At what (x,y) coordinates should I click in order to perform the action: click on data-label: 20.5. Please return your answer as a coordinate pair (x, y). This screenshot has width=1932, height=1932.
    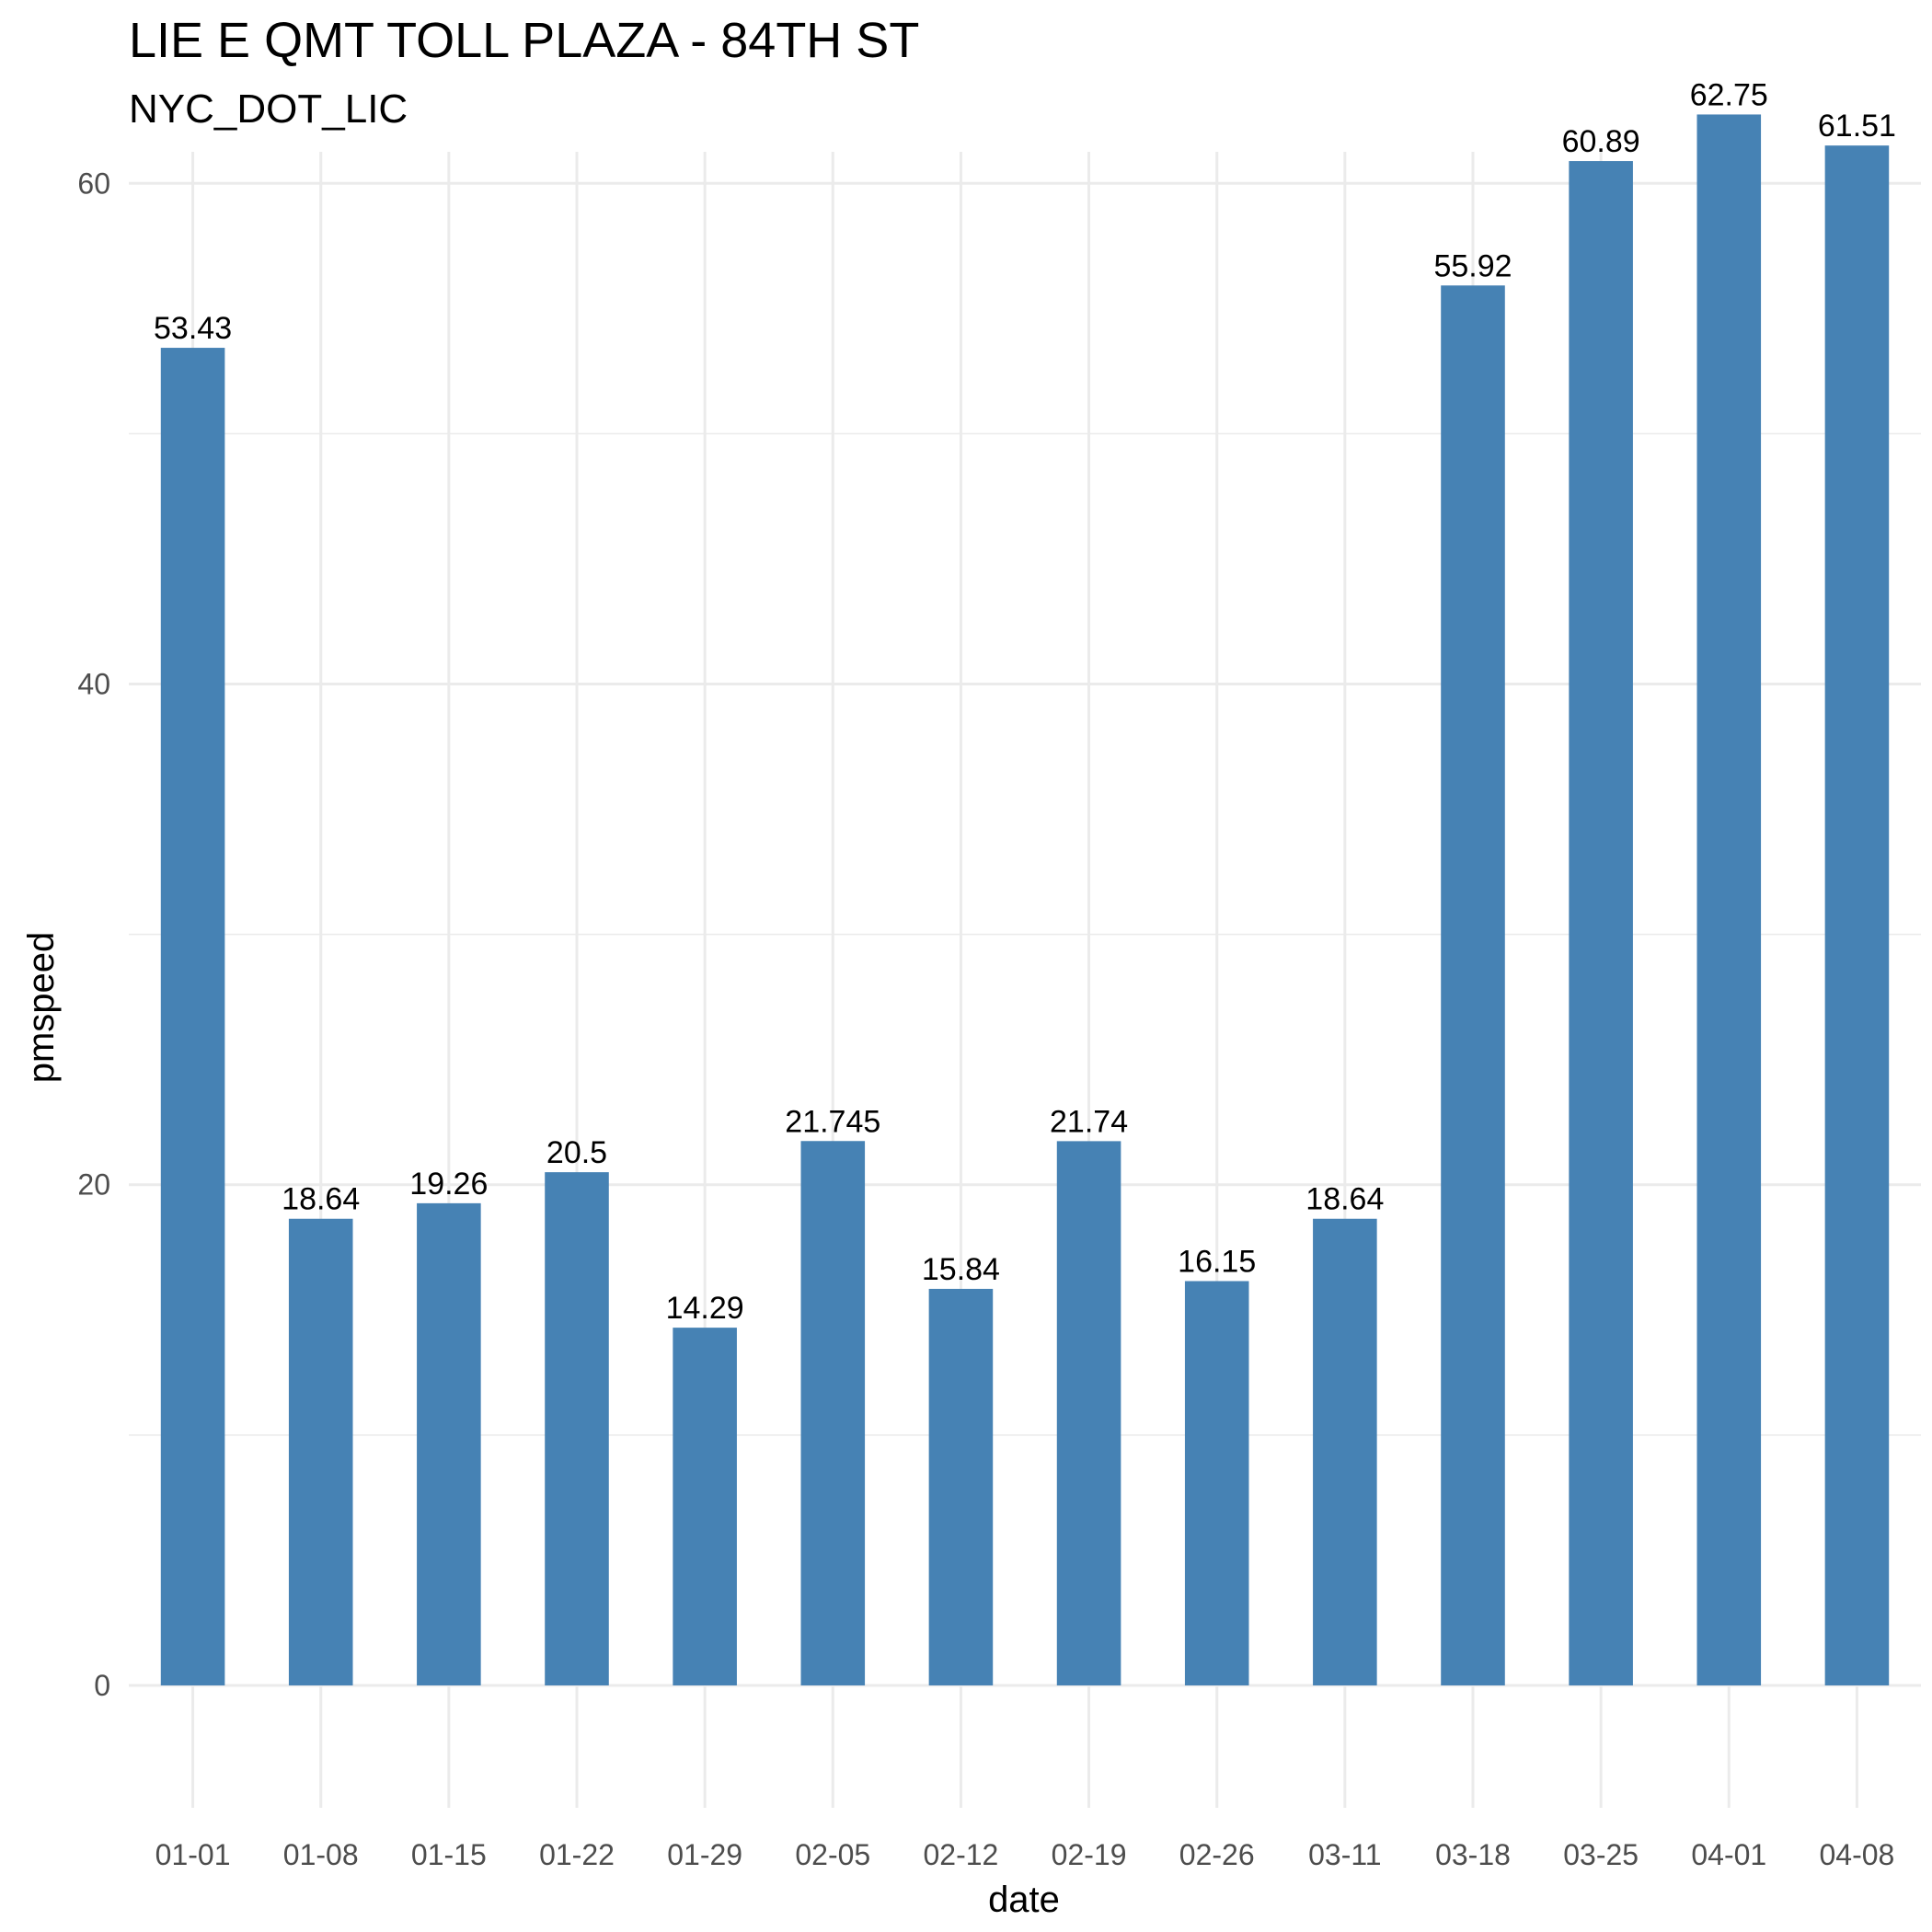
    Looking at the image, I should click on (576, 1152).